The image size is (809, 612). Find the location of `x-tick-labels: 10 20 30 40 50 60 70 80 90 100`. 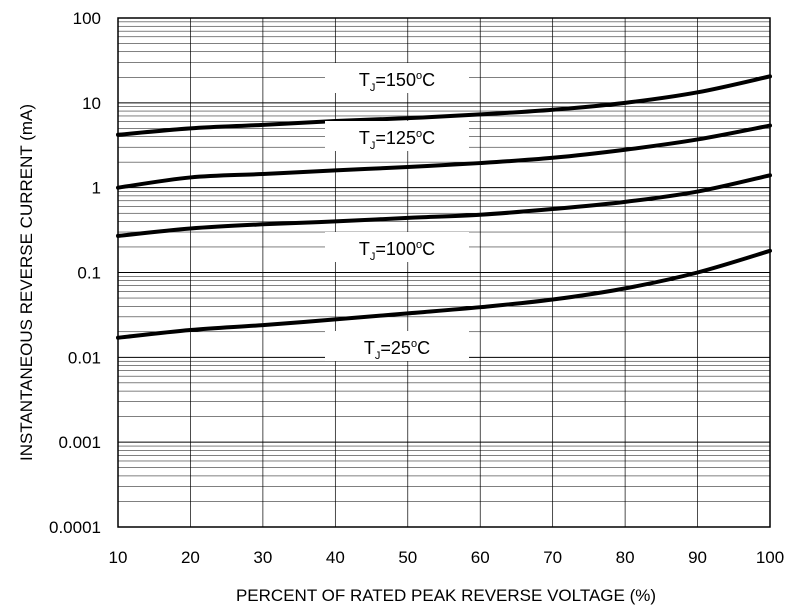

x-tick-labels: 10 20 30 40 50 60 70 80 90 100 is located at coordinates (447, 557).